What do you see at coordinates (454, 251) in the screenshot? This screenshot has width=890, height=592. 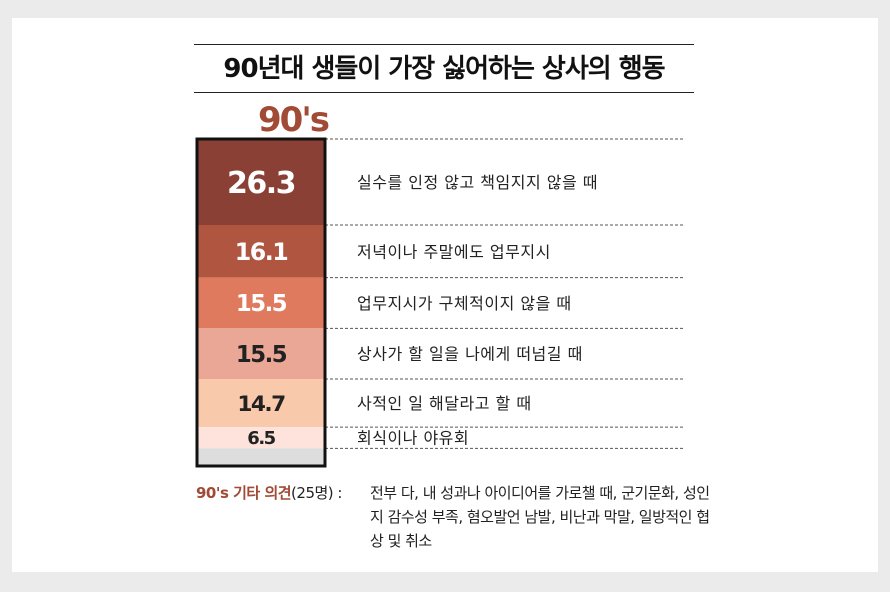 I see `category-label: 저녁이나 주말에도 업무지시` at bounding box center [454, 251].